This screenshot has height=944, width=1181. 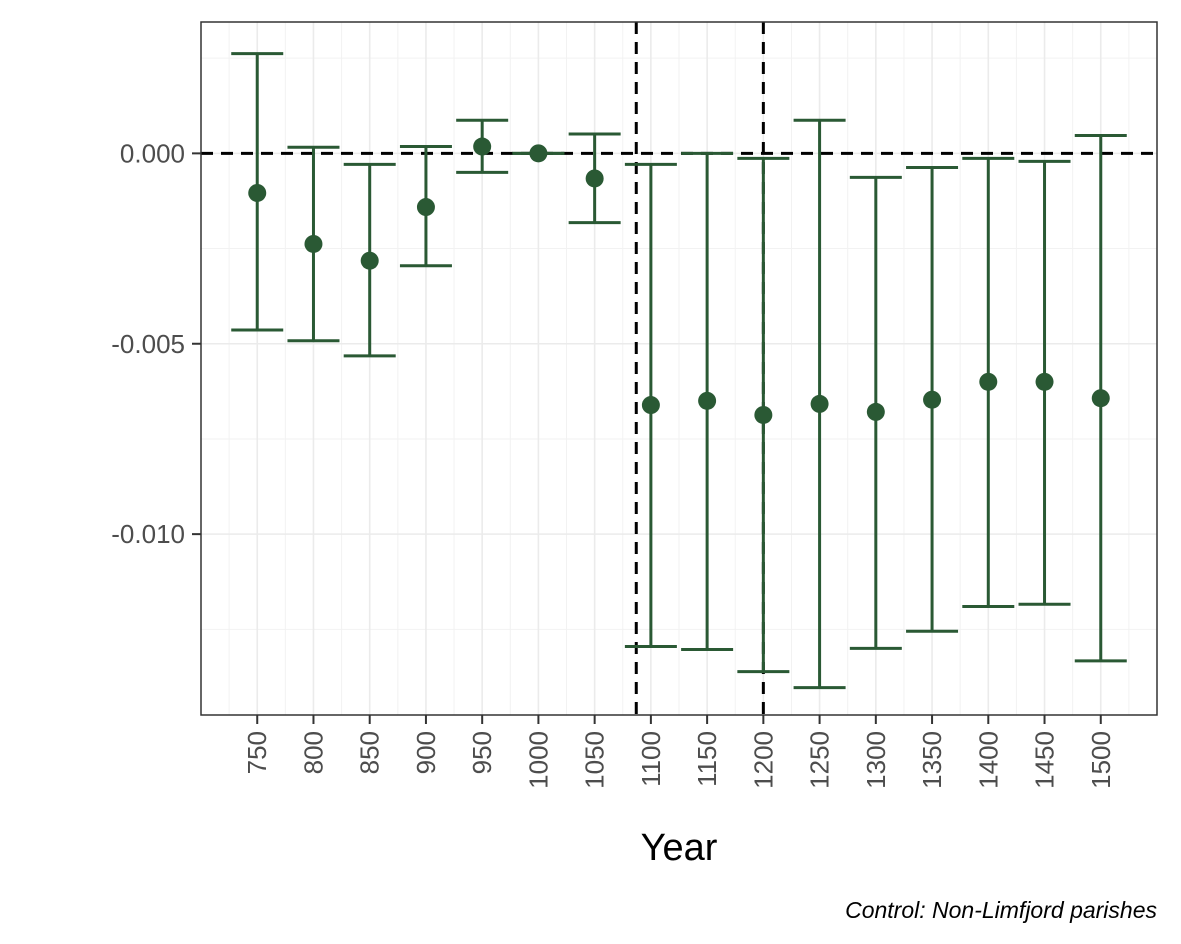 What do you see at coordinates (707, 759) in the screenshot?
I see `x-tick-label: 1150` at bounding box center [707, 759].